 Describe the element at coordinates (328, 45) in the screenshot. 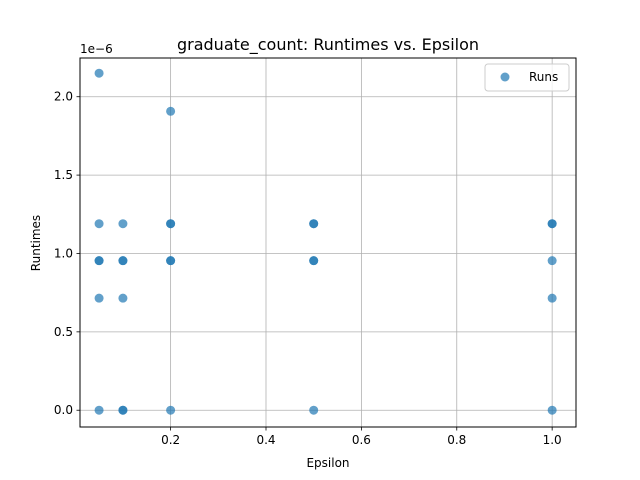

I see `chart-title: graduate_count: Runtimes vs. Epsilon` at that location.